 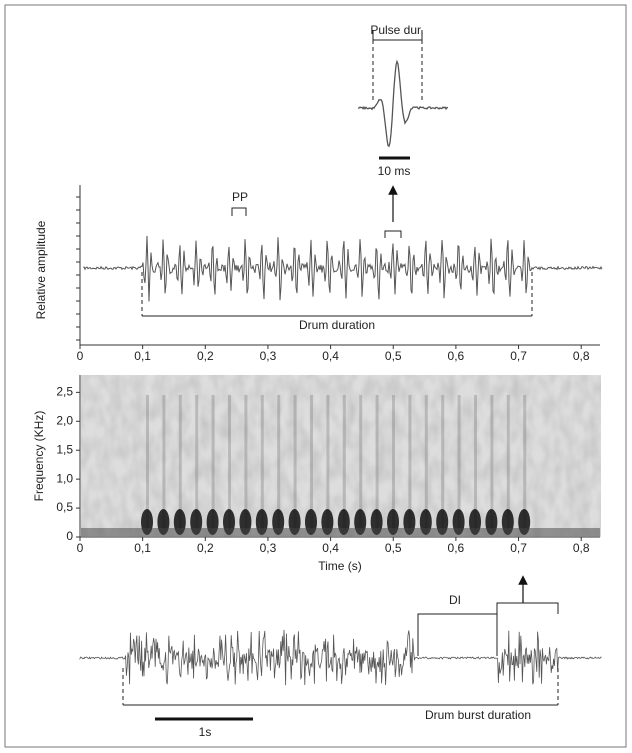 I want to click on burst-duration-label: Drum burst duration, so click(x=478, y=715).